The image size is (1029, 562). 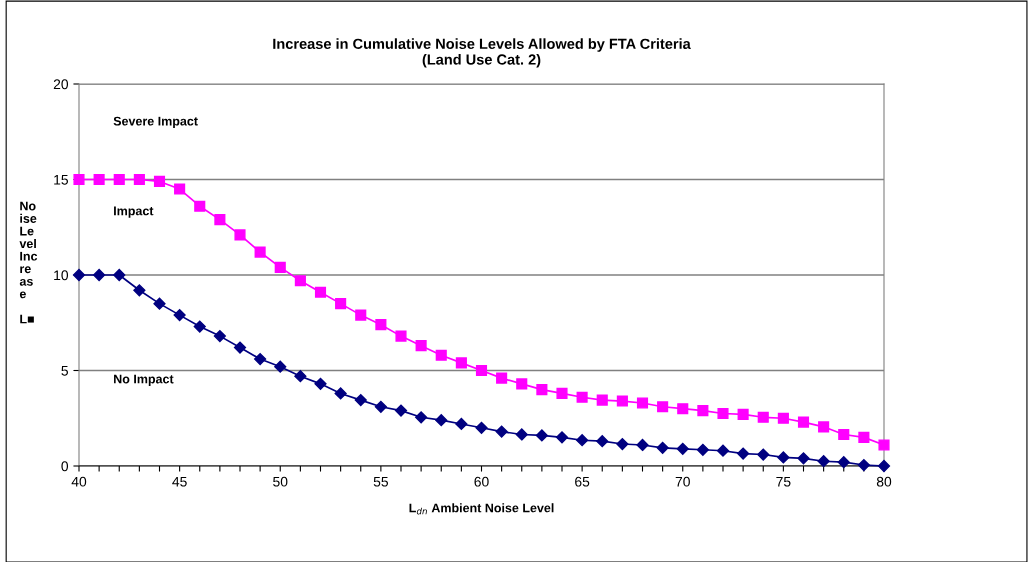 What do you see at coordinates (28, 262) in the screenshot?
I see `text: No ise Le vel Inc re as e L■` at bounding box center [28, 262].